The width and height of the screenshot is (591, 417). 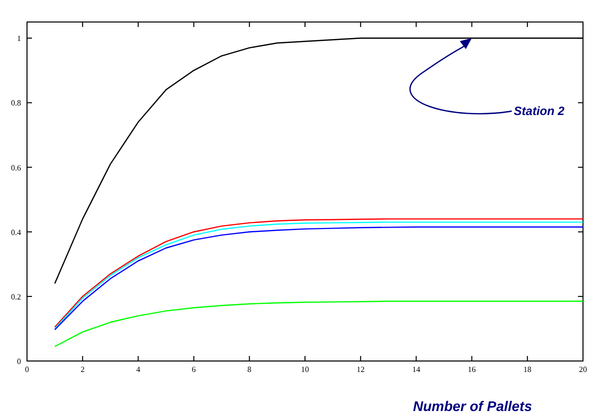 I want to click on x-tick-label: 10, so click(x=305, y=369).